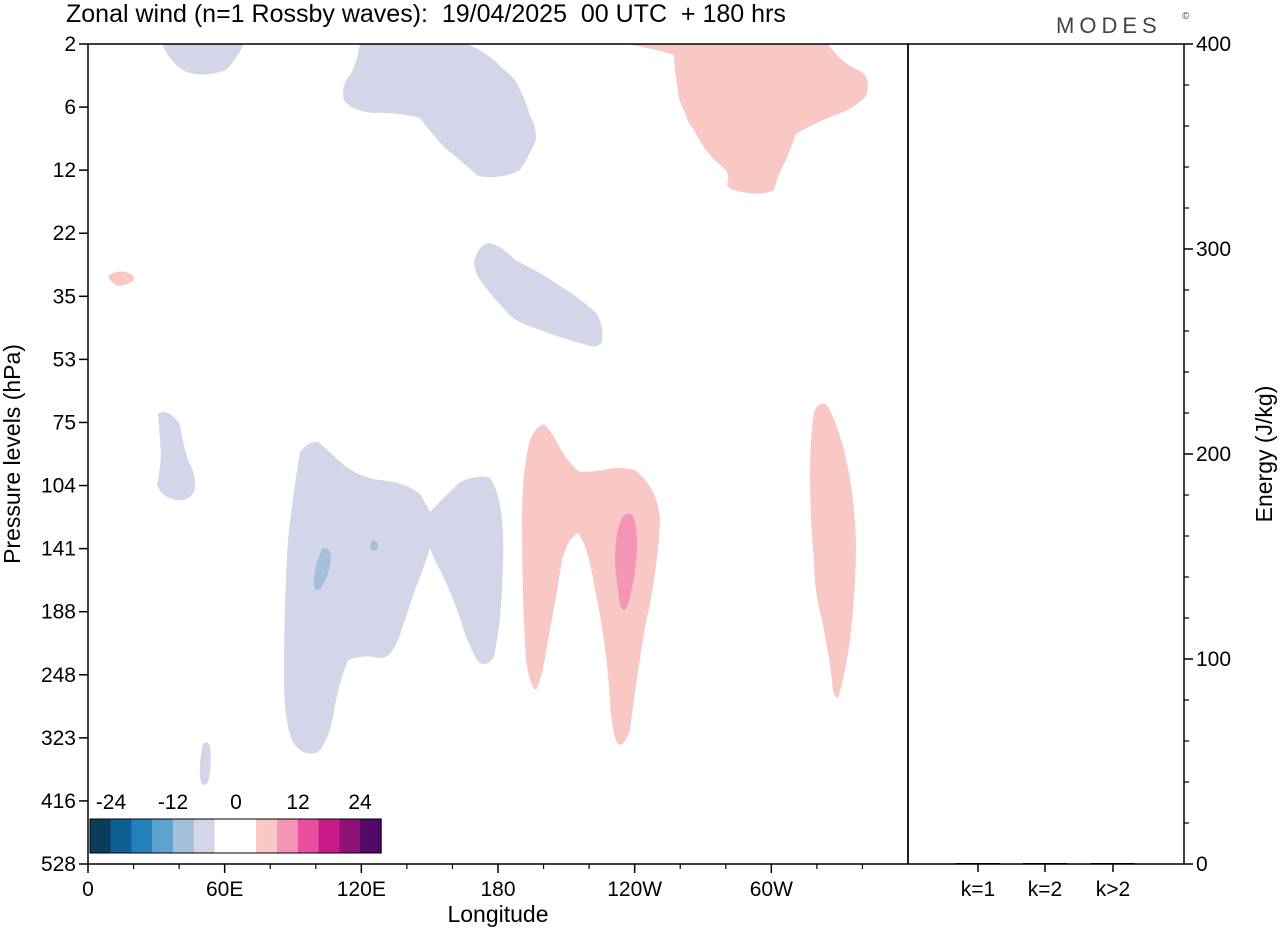 The width and height of the screenshot is (1280, 930). Describe the element at coordinates (121, 278) in the screenshot. I see `pos-region-left-small` at that location.